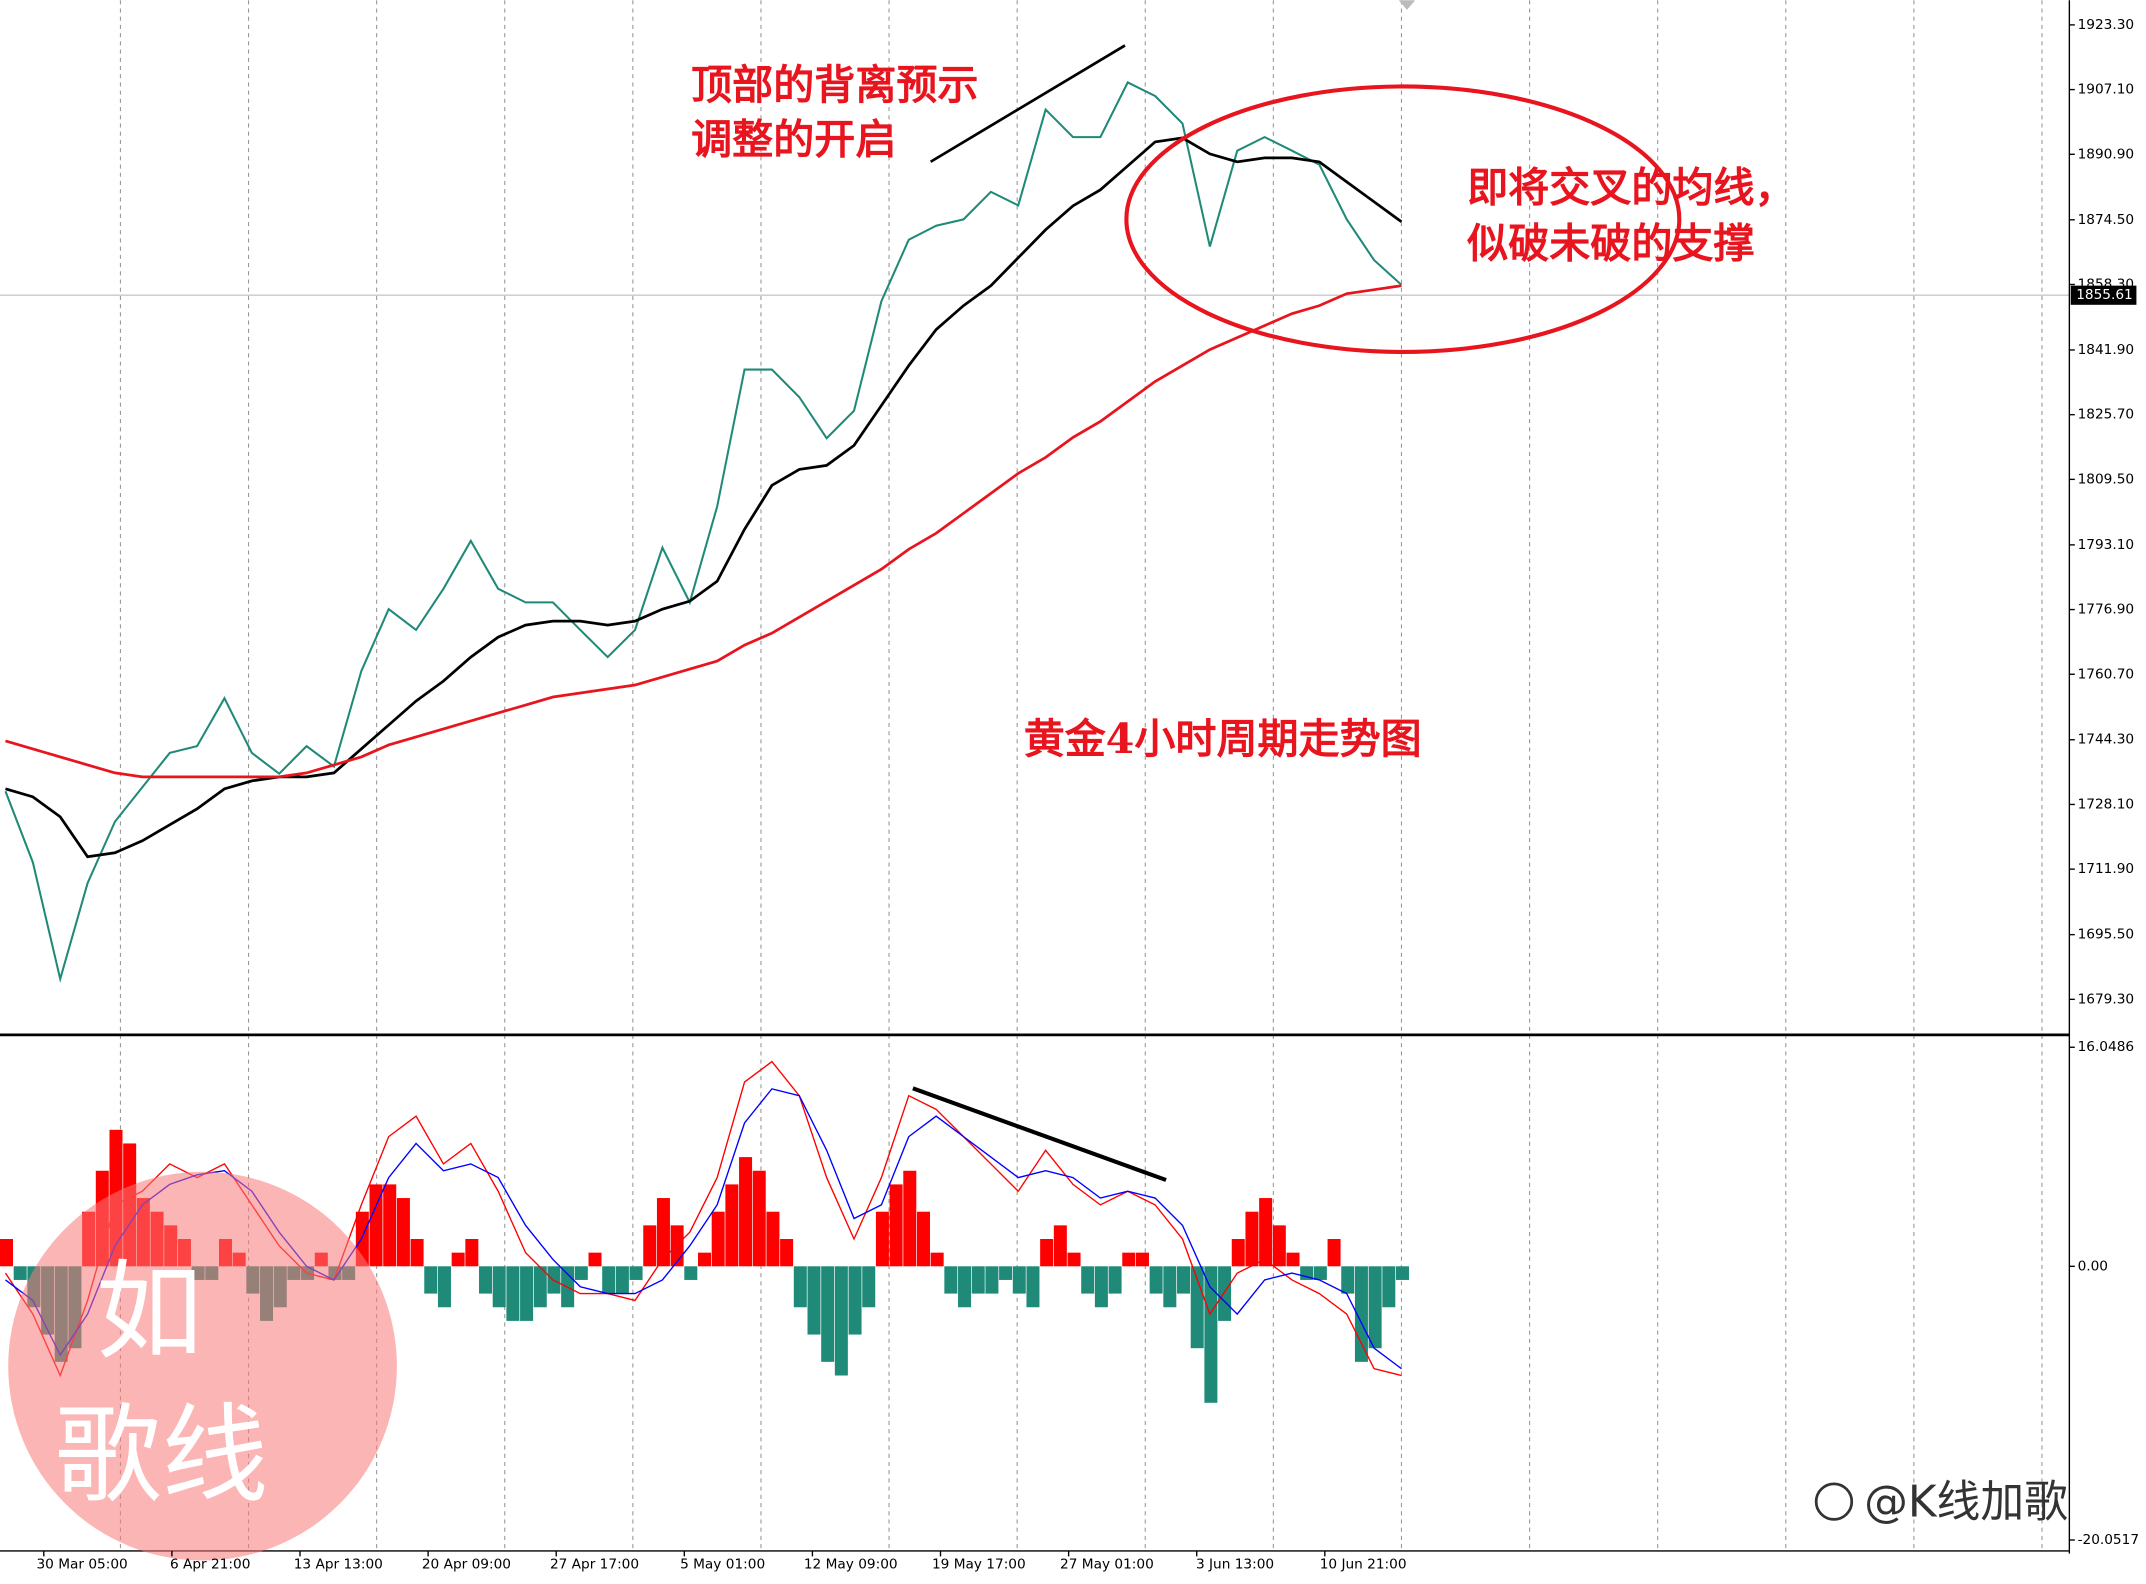 Image resolution: width=2146 pixels, height=1584 pixels. I want to click on stamp-text: 歌线, so click(162, 1456).